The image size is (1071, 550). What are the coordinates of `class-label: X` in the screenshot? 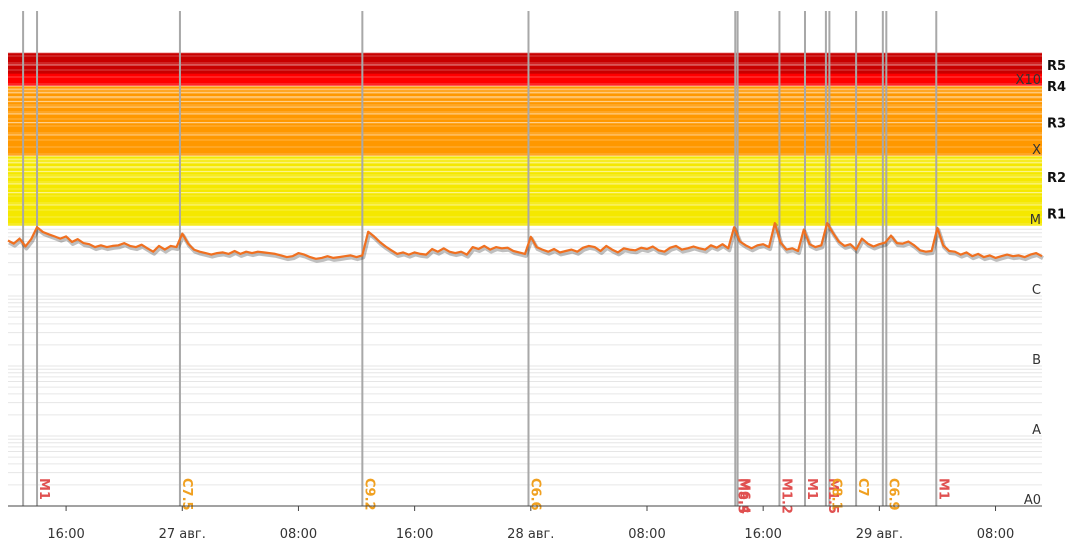 It's located at (1036, 150).